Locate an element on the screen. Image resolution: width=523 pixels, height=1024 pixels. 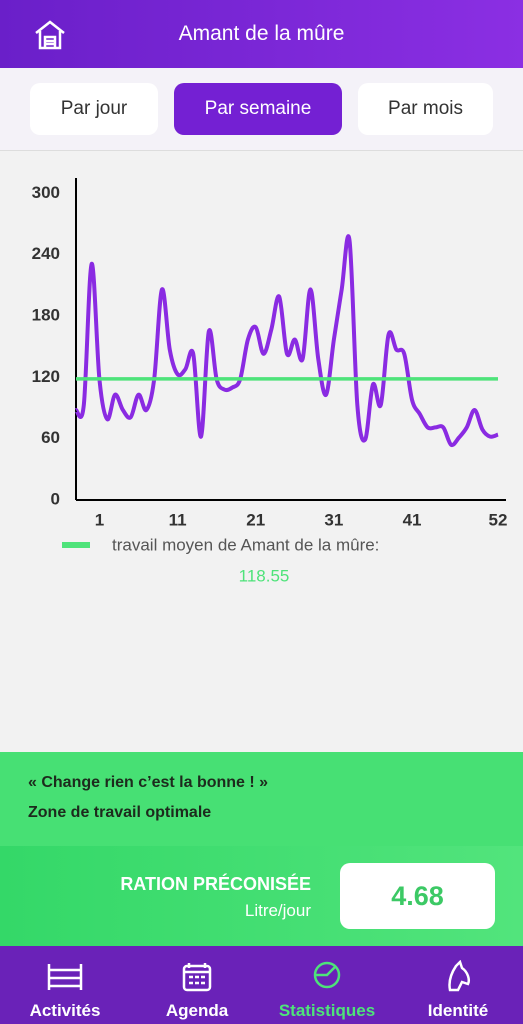
period-tabs: Par jour Par semaine Par mois is located at coordinates (261, 109).